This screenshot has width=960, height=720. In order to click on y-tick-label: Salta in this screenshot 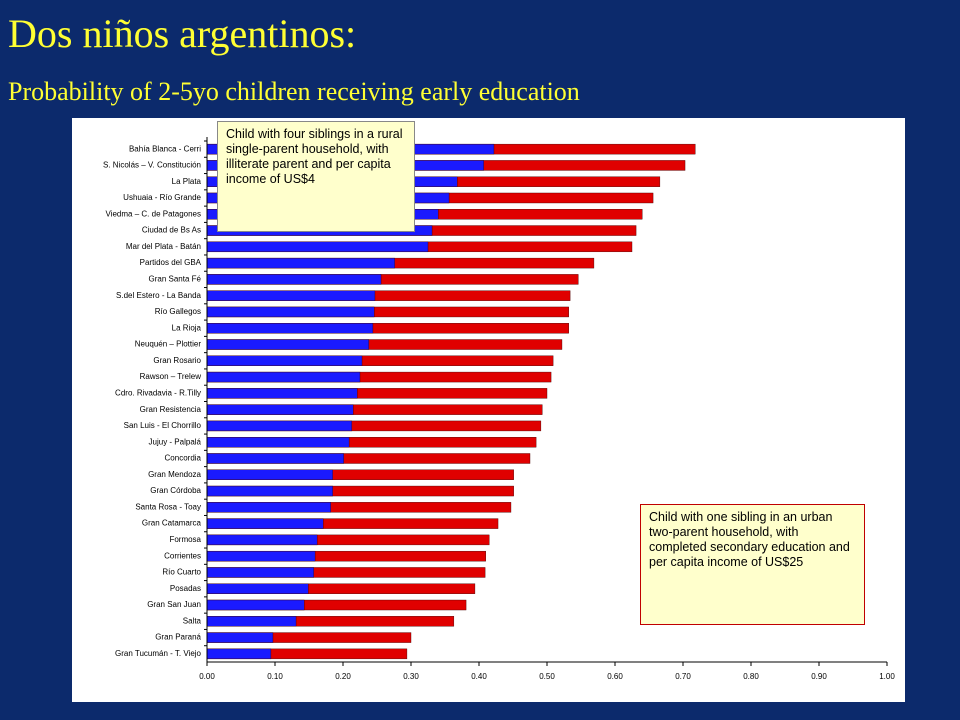, I will do `click(192, 620)`.